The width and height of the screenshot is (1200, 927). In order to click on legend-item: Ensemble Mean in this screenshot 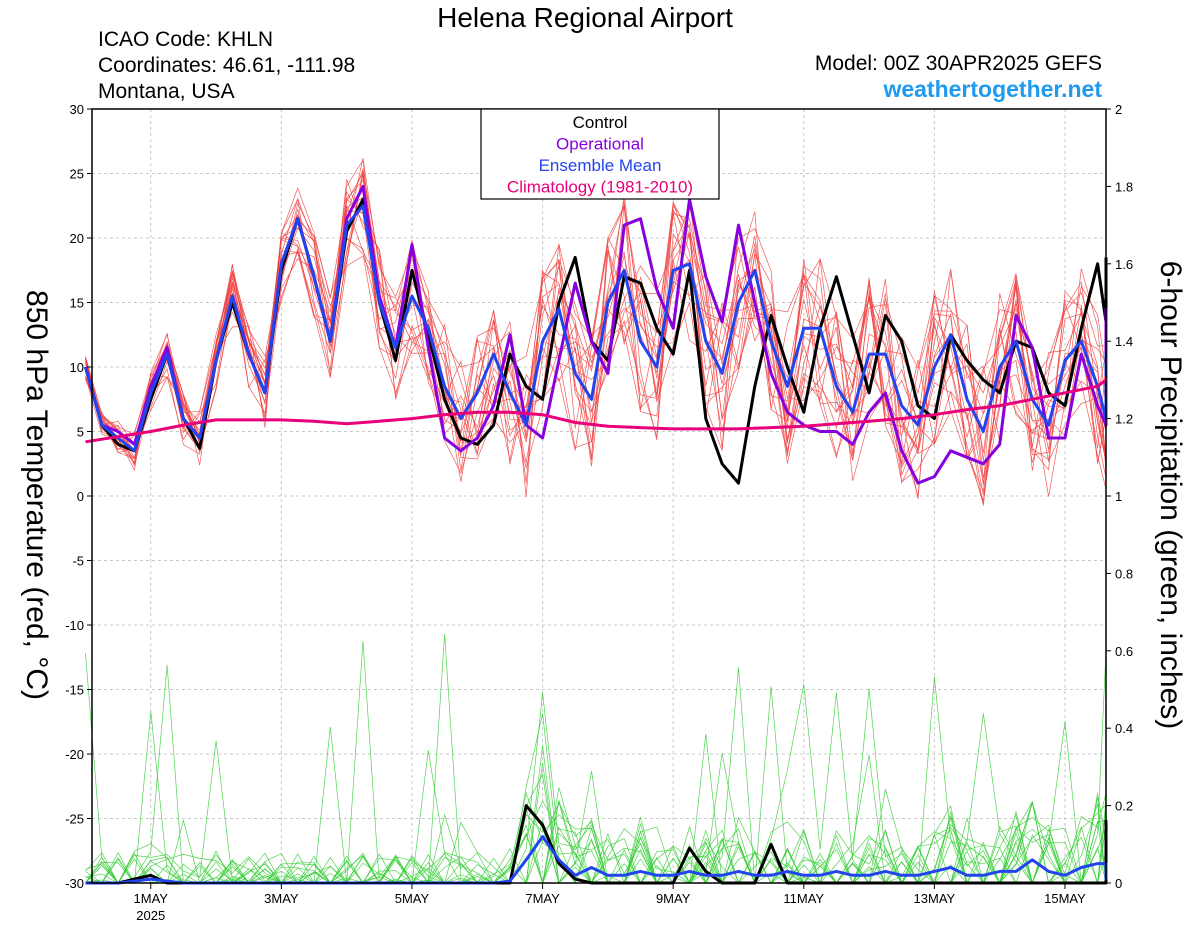, I will do `click(600, 165)`.